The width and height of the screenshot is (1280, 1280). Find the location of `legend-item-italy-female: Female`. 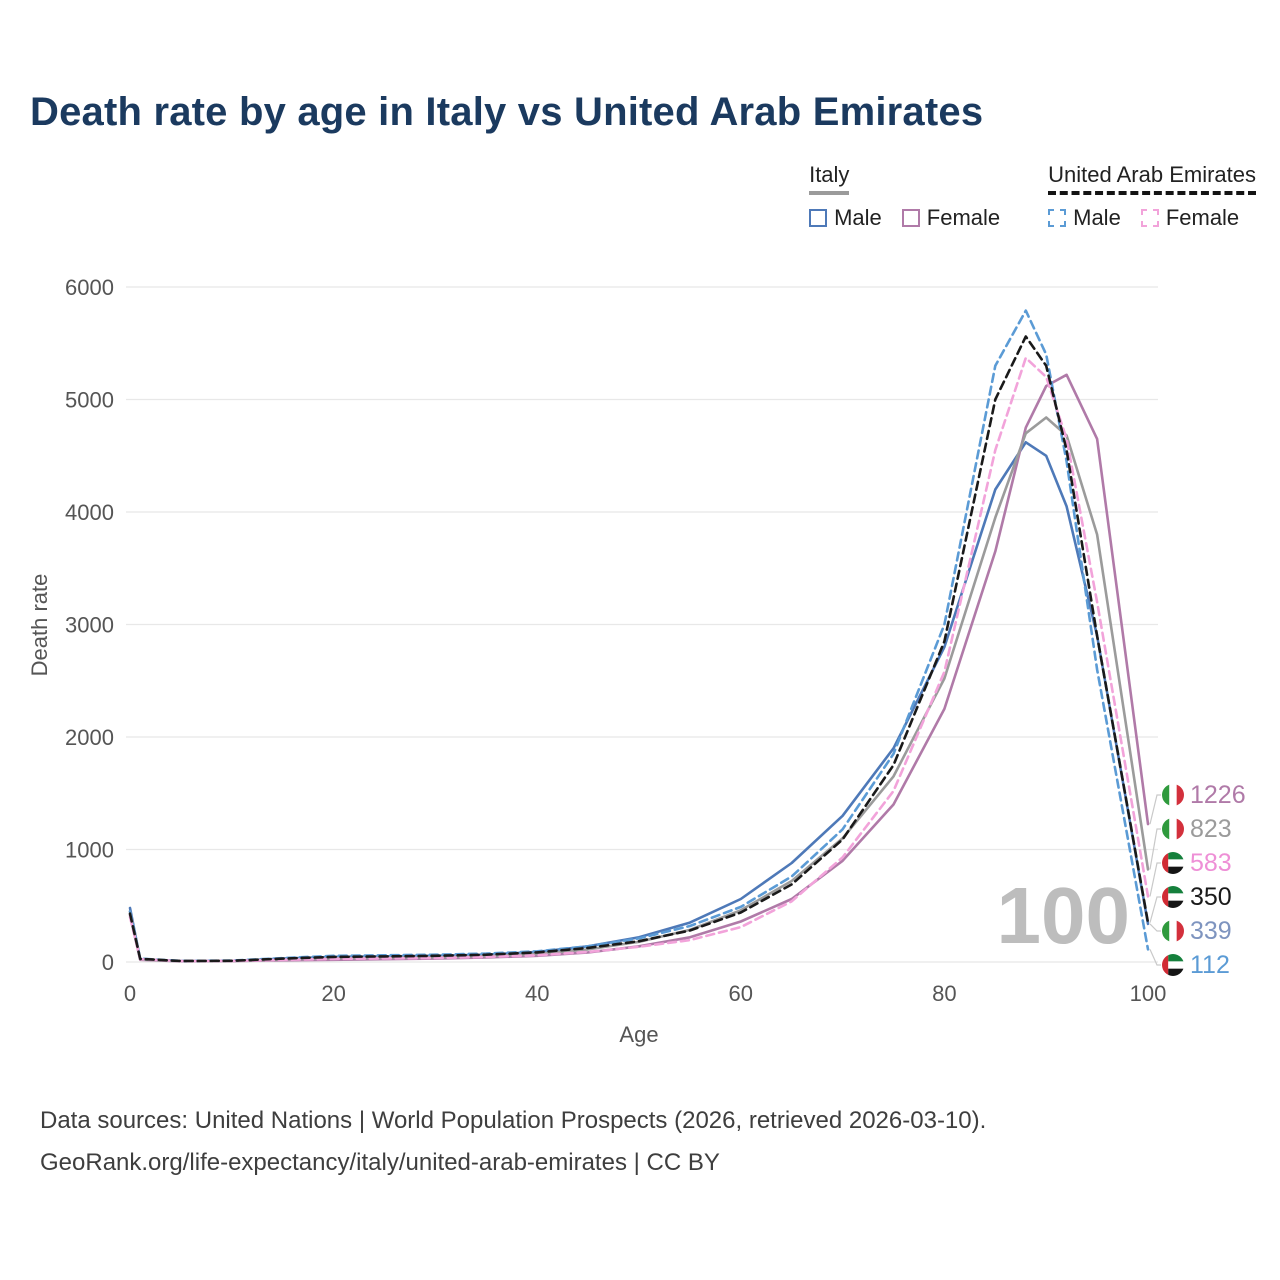

legend-item-italy-female: Female is located at coordinates (951, 218).